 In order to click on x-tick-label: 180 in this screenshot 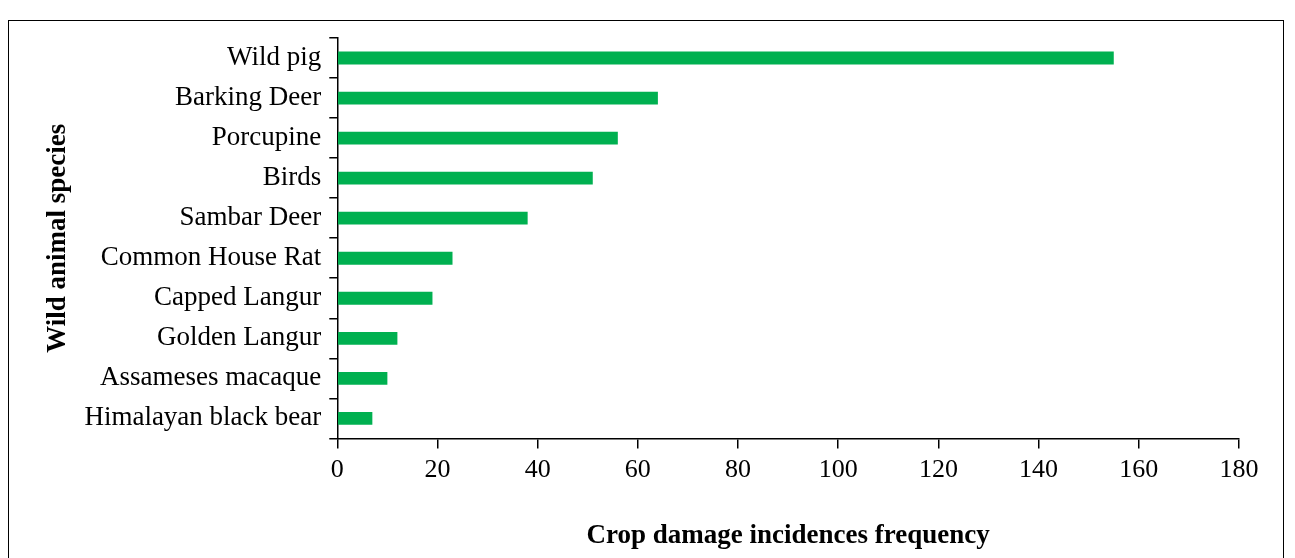, I will do `click(1239, 468)`.